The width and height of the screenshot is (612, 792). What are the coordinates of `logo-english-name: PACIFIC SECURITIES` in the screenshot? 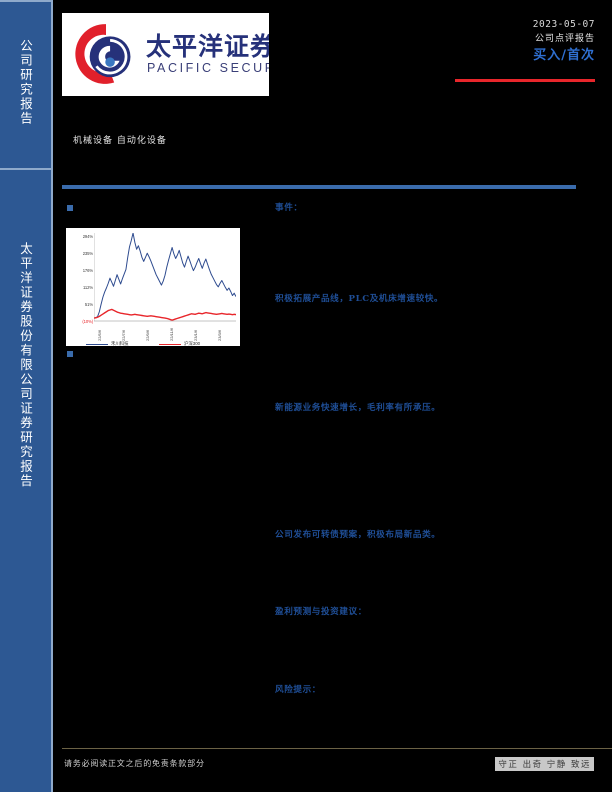 It's located at (208, 68).